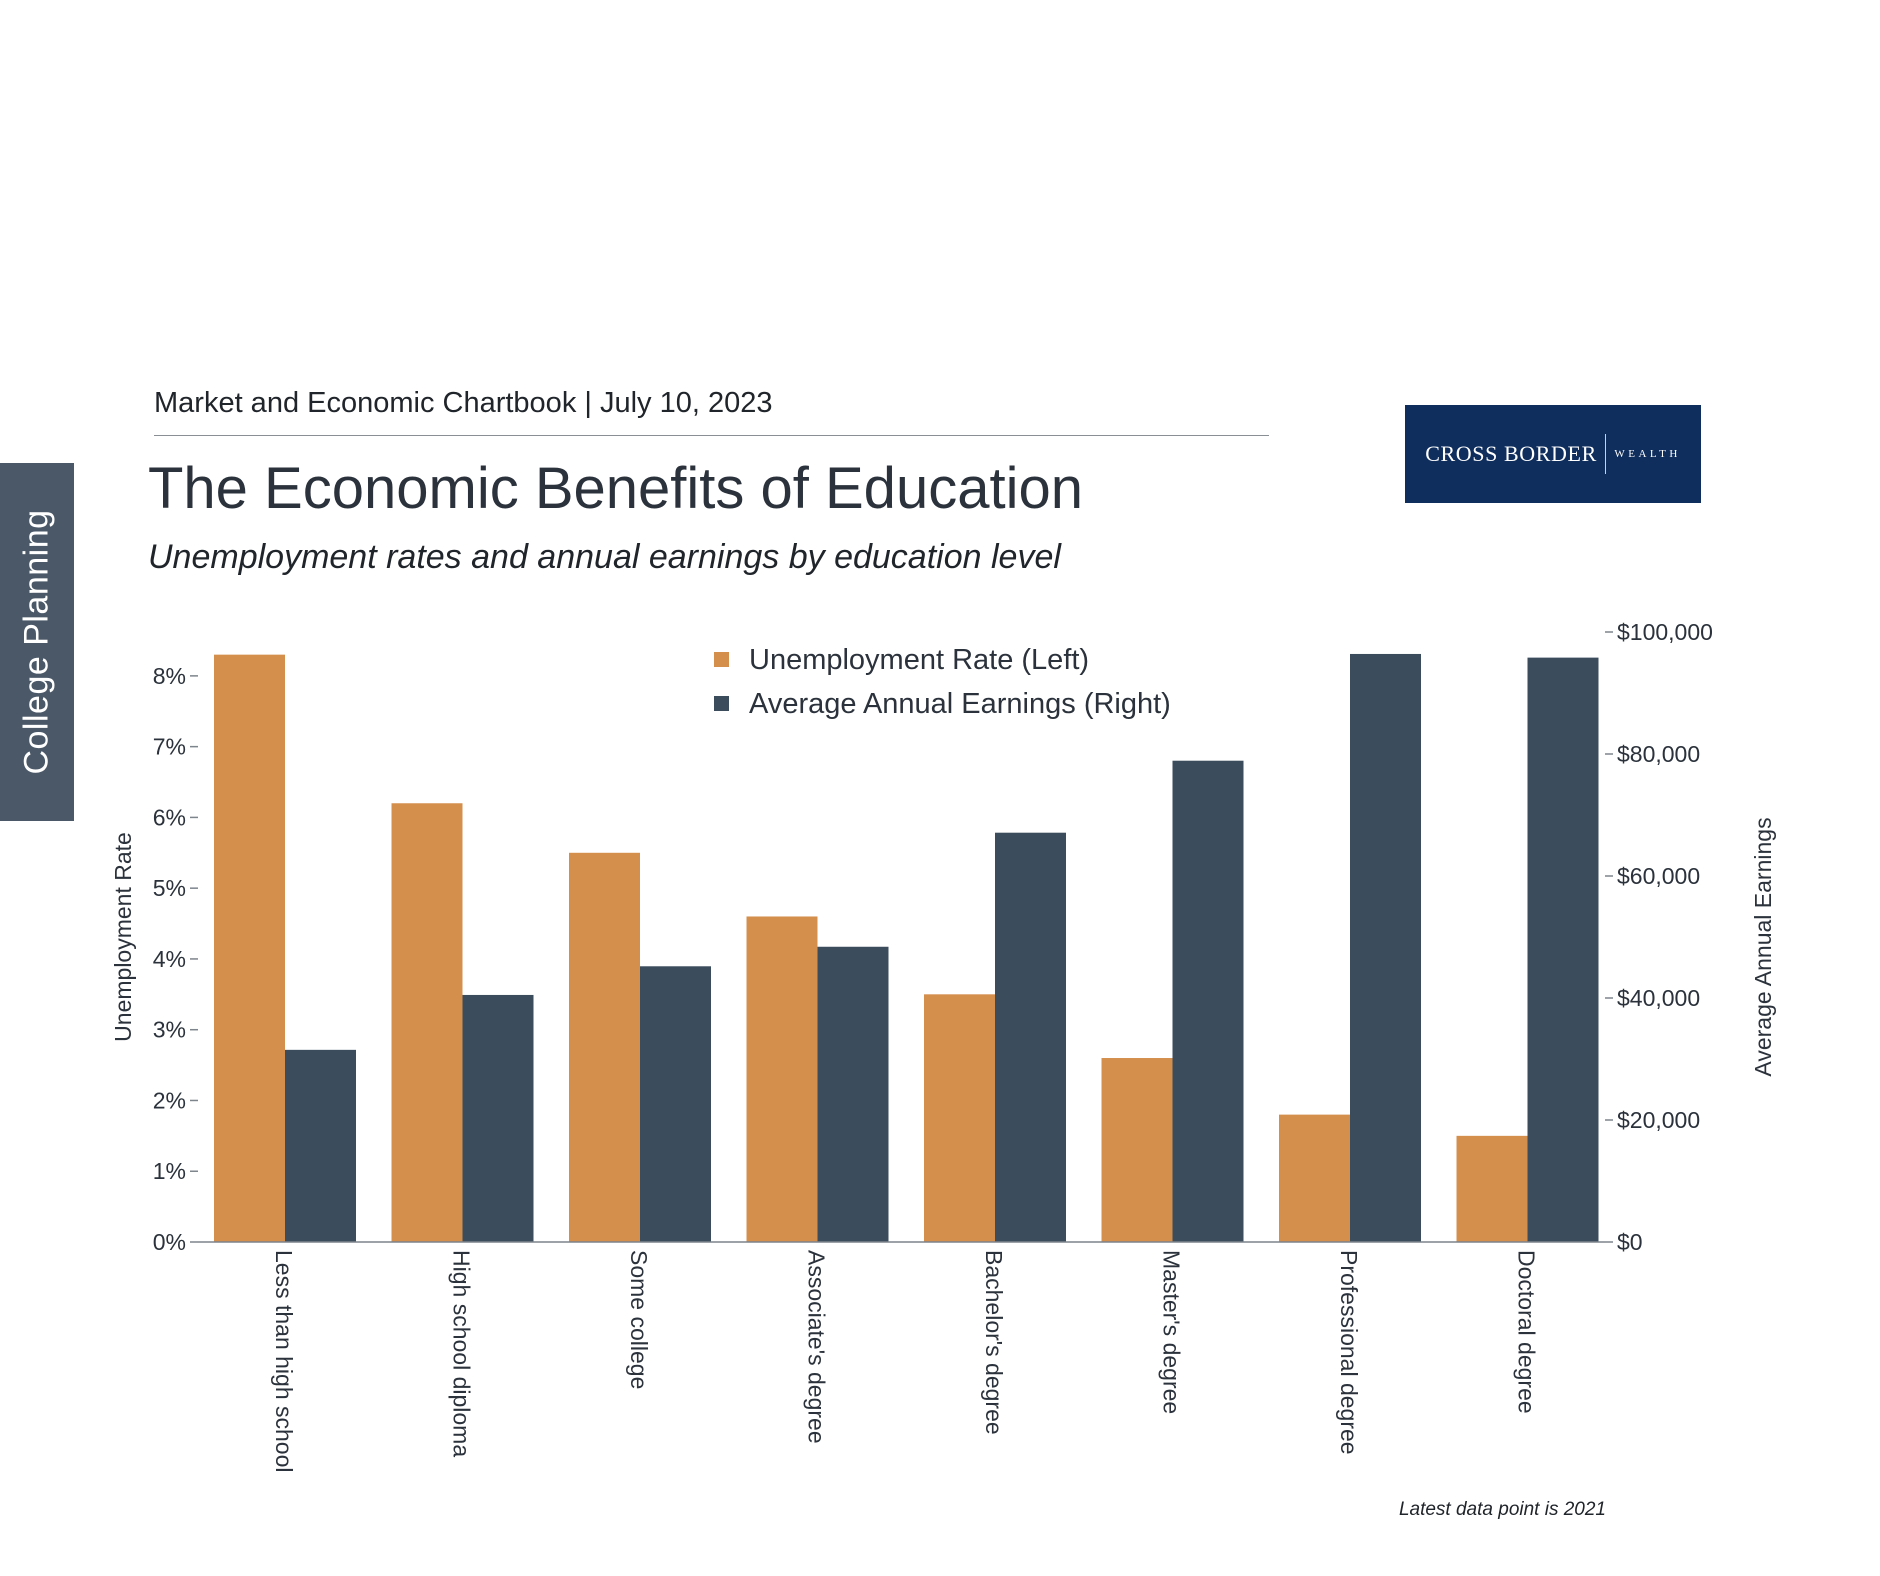 This screenshot has width=1880, height=1576. I want to click on category-label: Professional degree, so click(1349, 1352).